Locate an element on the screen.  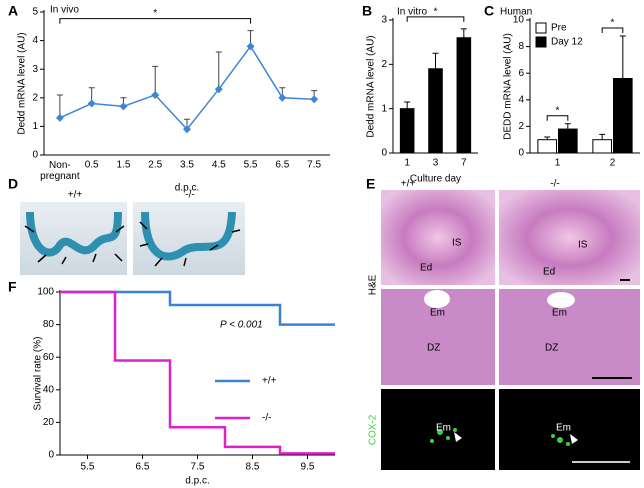
panel-label: C is located at coordinates (489, 11).